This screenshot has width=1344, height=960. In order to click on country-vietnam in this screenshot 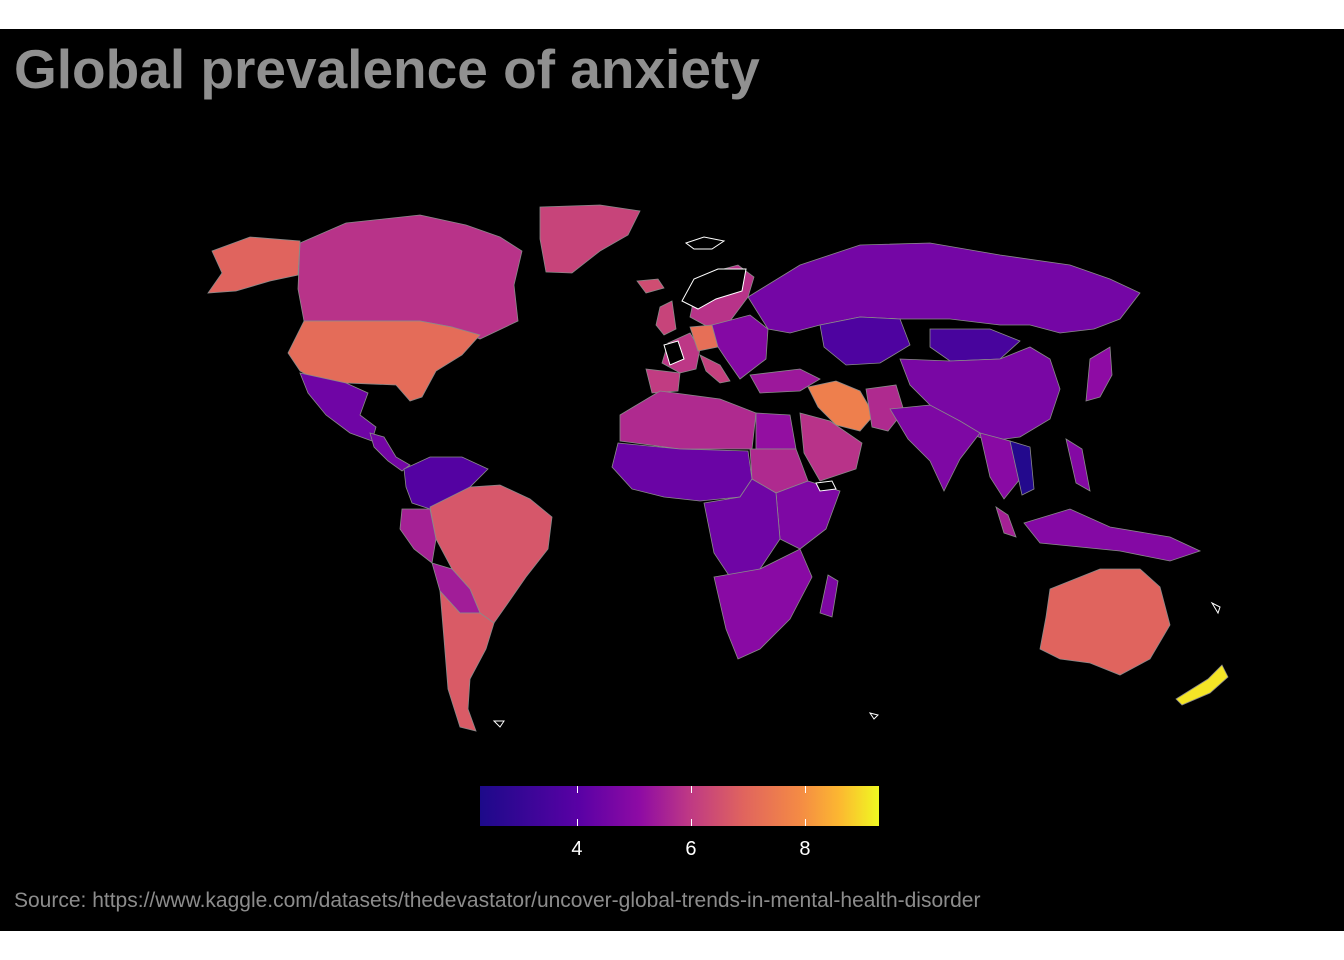, I will do `click(1022, 468)`.